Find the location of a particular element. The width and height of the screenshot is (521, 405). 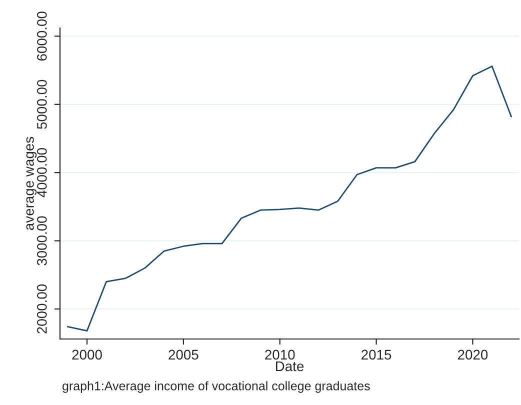

y-tick-label: 6000.00 is located at coordinates (42, 36).